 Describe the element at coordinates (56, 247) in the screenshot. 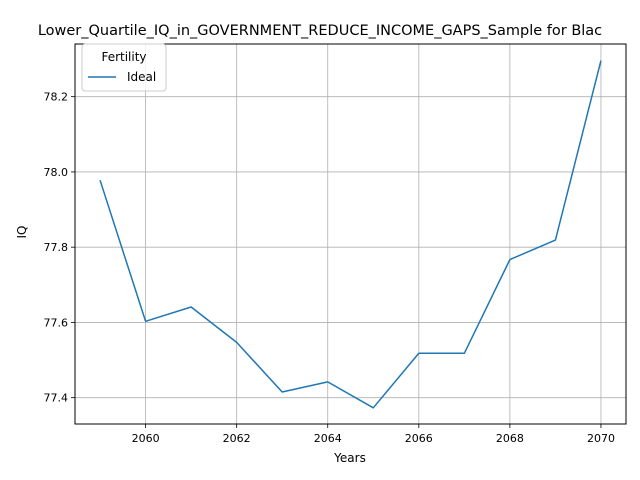

I see `y-tick-label: 77.8` at that location.